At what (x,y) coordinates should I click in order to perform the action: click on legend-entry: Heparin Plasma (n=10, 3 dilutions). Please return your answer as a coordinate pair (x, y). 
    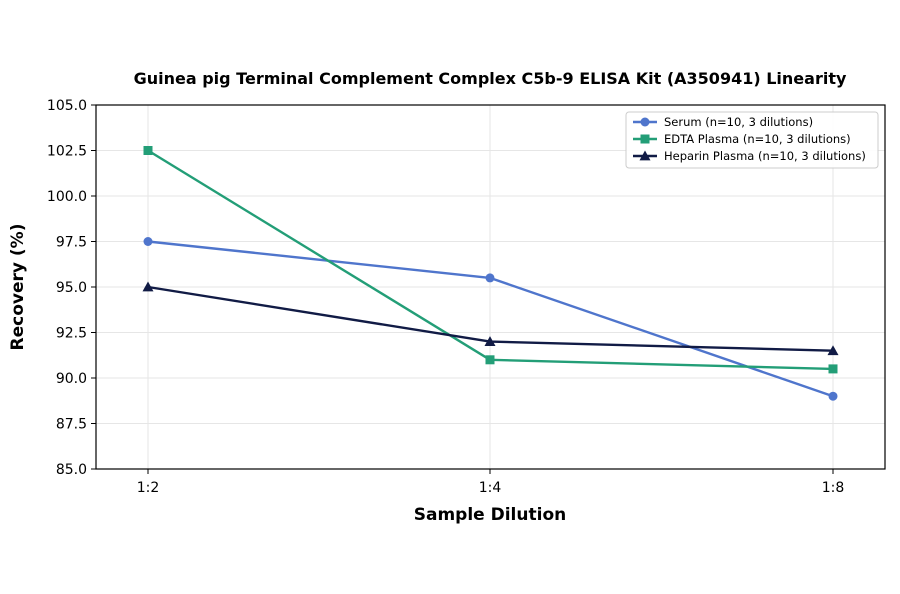
    Looking at the image, I should click on (749, 156).